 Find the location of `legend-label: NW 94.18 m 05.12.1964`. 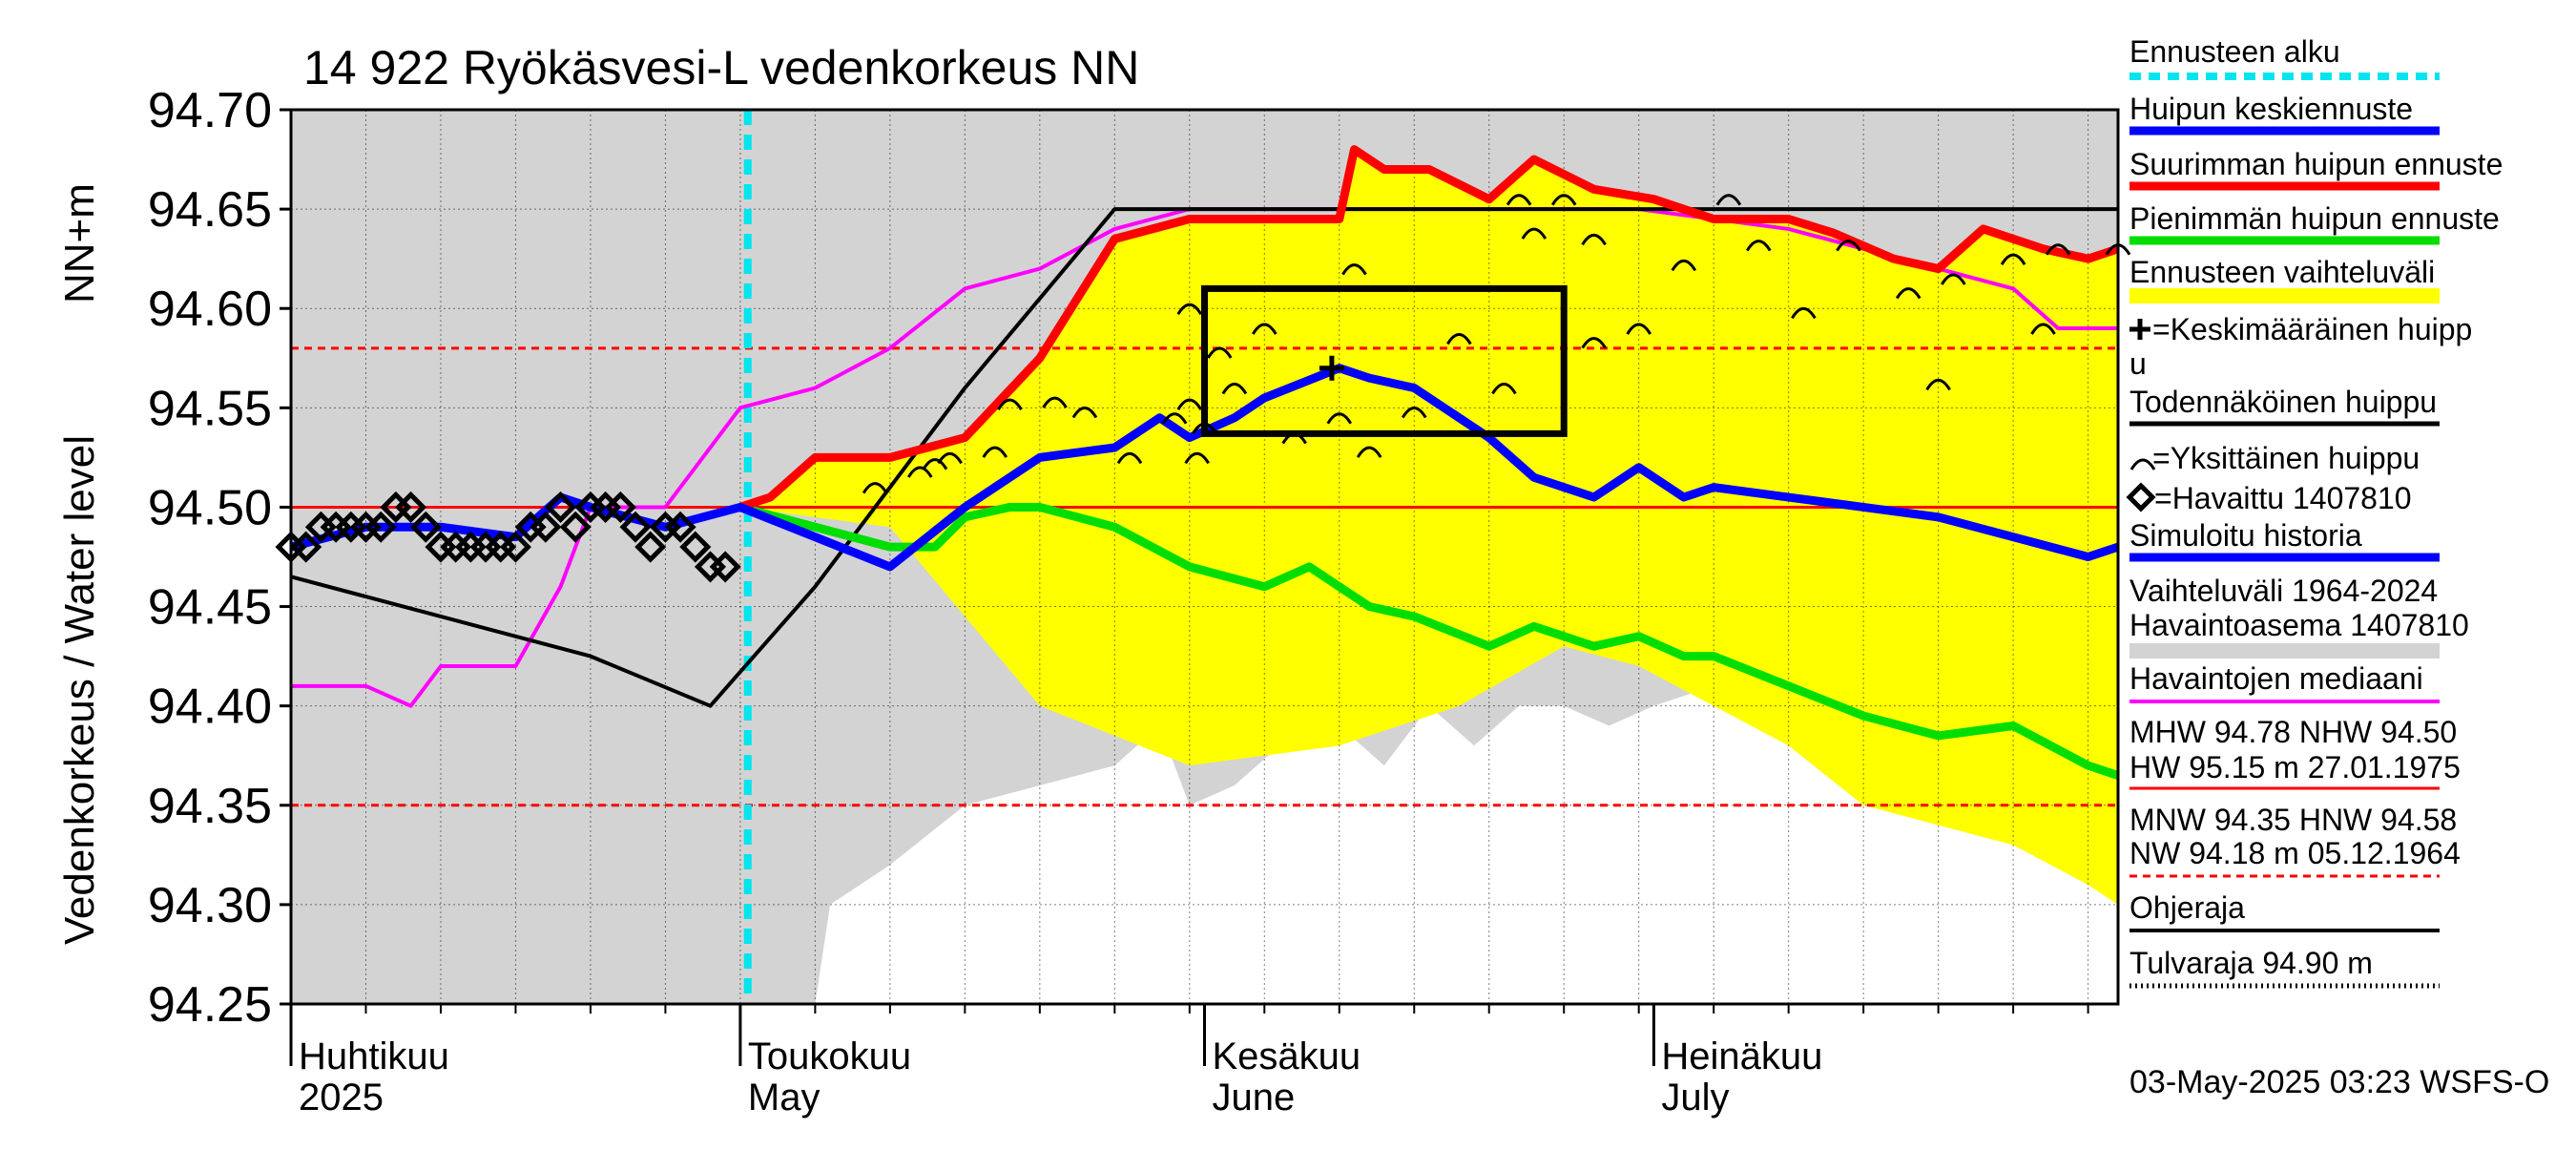

legend-label: NW 94.18 m 05.12.1964 is located at coordinates (2295, 853).